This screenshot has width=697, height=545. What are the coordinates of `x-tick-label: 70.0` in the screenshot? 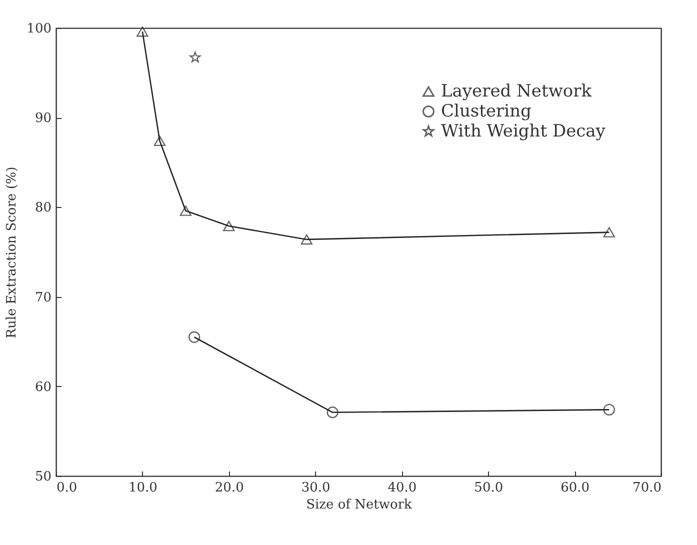 It's located at (647, 488).